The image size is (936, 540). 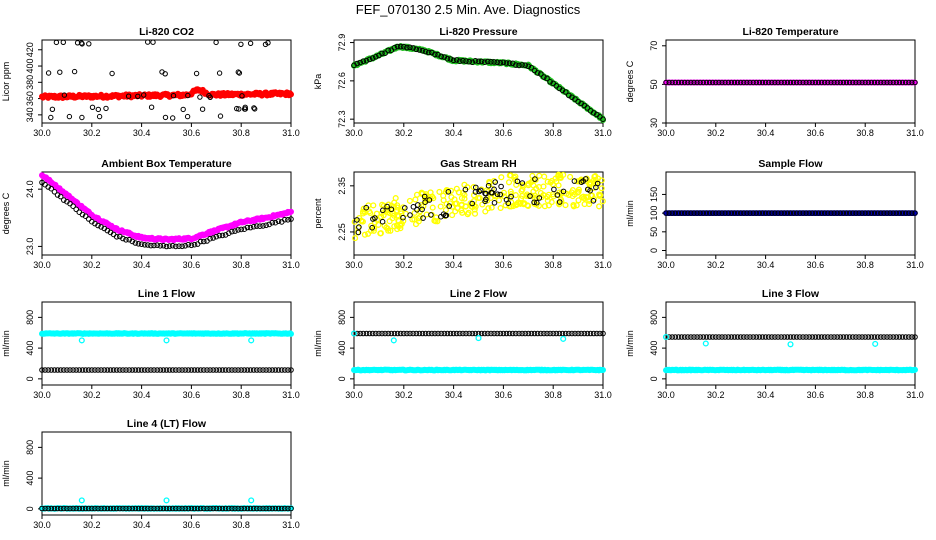 What do you see at coordinates (478, 164) in the screenshot?
I see `panel-title: Gas Stream RH` at bounding box center [478, 164].